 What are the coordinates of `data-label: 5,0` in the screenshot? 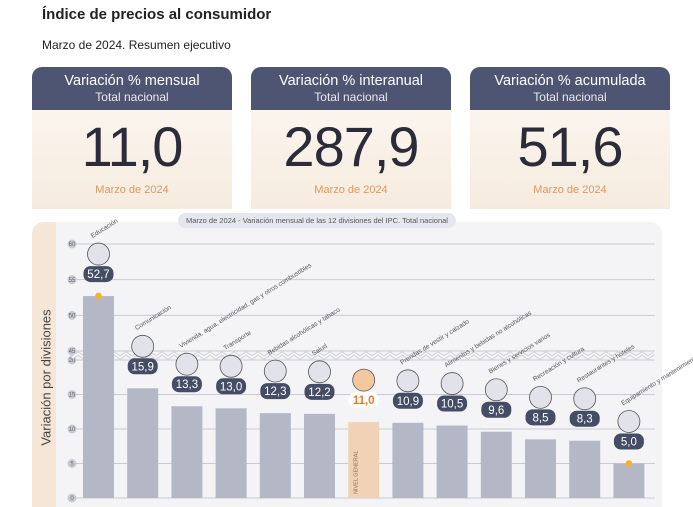 It's located at (629, 443).